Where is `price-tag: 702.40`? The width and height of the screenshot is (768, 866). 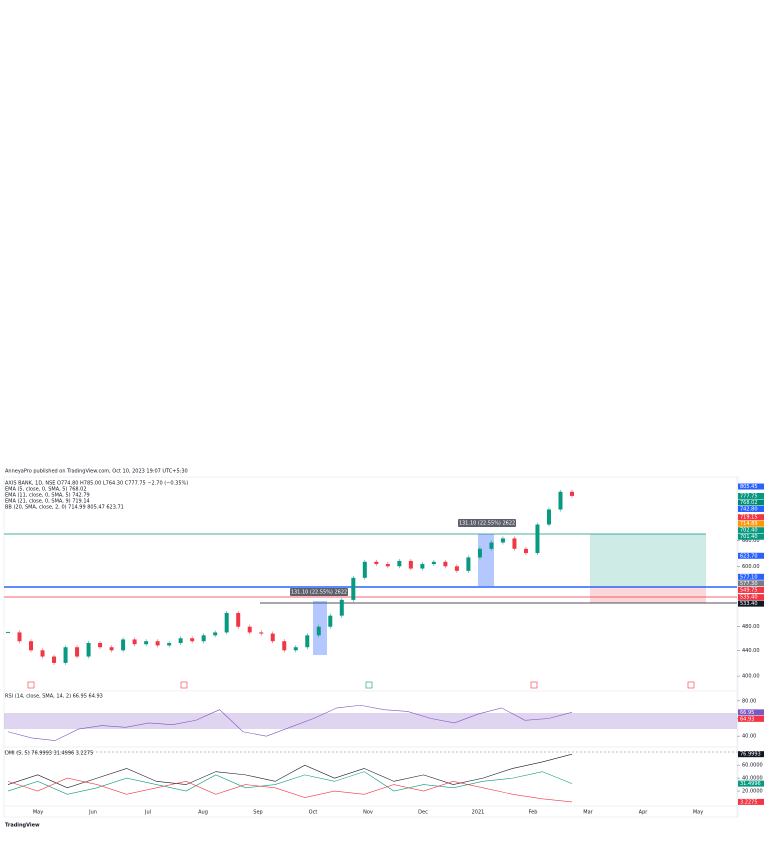
price-tag: 702.40 is located at coordinates (751, 530).